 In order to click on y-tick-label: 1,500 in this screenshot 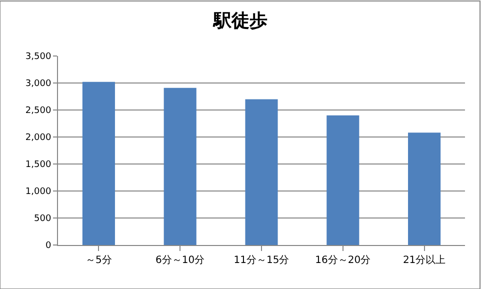, I will do `click(38, 165)`.